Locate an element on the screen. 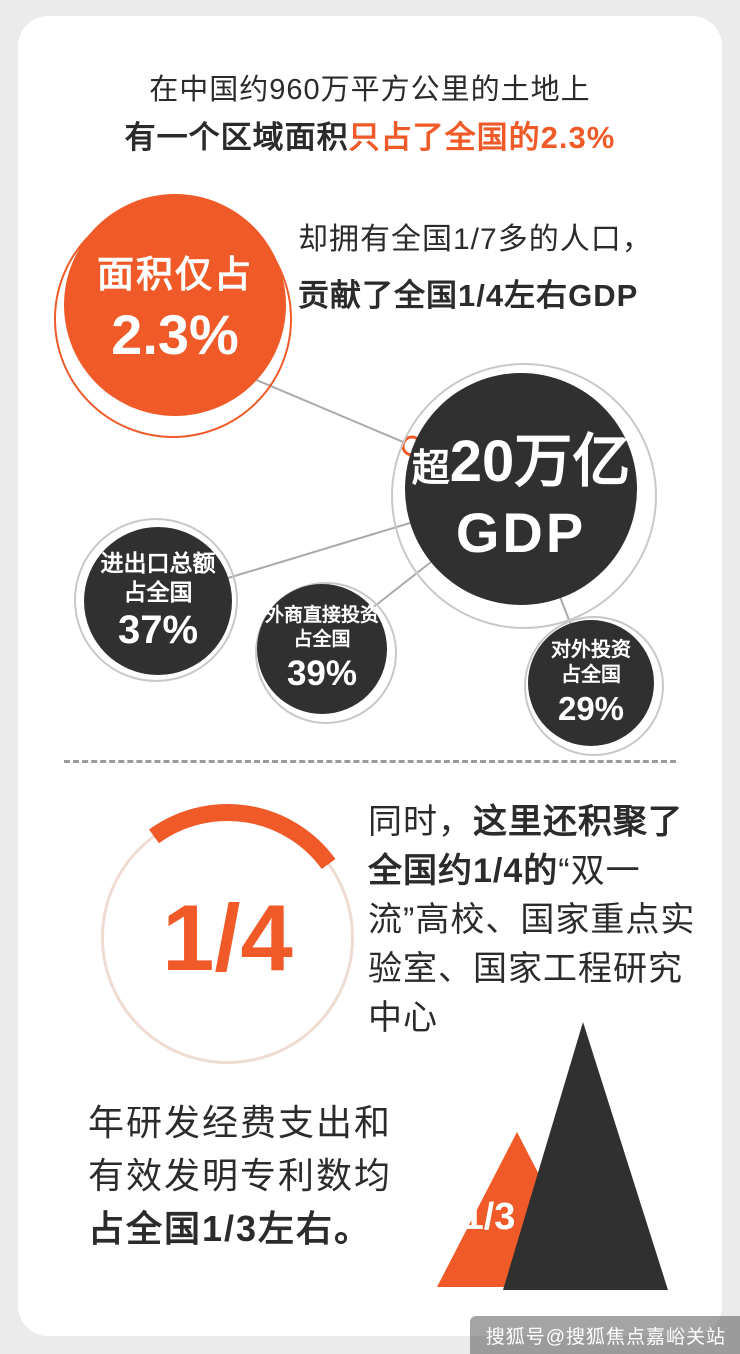 Image resolution: width=740 pixels, height=1354 pixels. mountain-ratio-label: 1/3 is located at coordinates (489, 1217).